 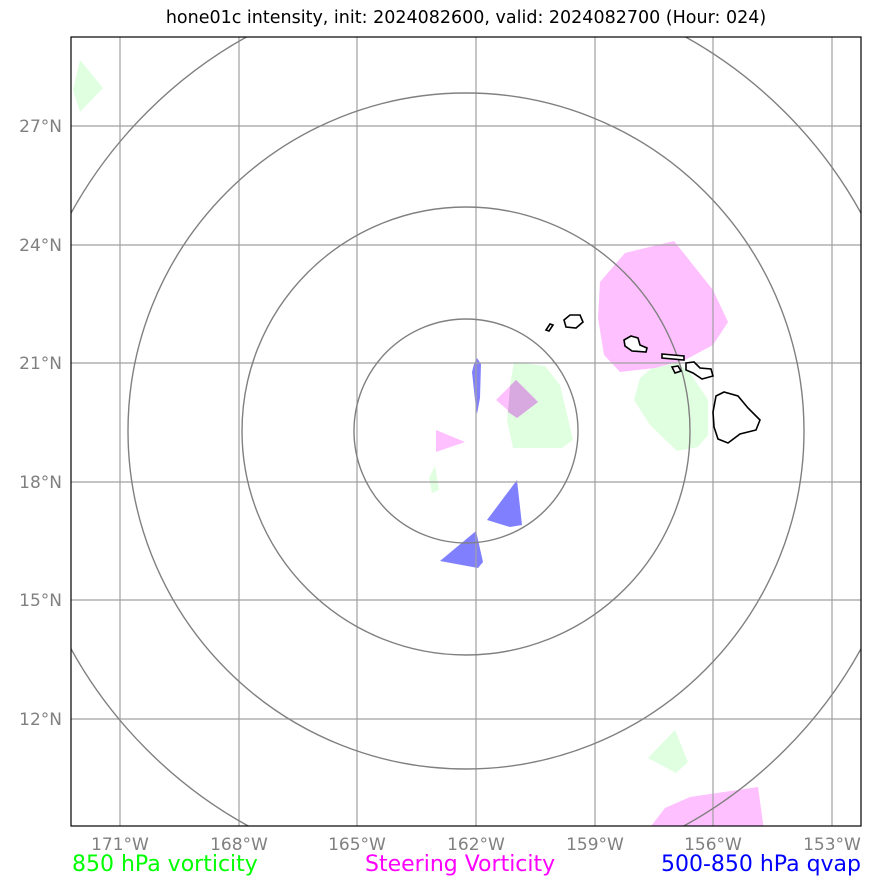 I want to click on lat-tick-label: 15°N, so click(x=40, y=601).